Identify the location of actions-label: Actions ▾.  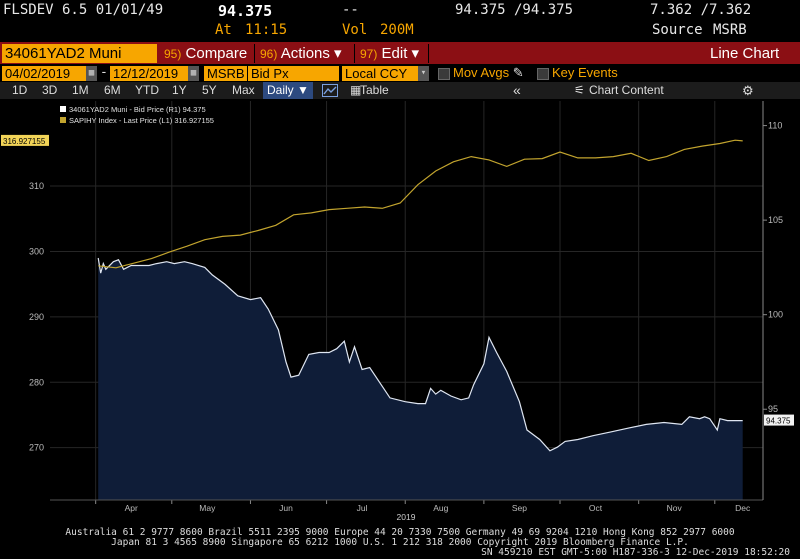
(311, 53).